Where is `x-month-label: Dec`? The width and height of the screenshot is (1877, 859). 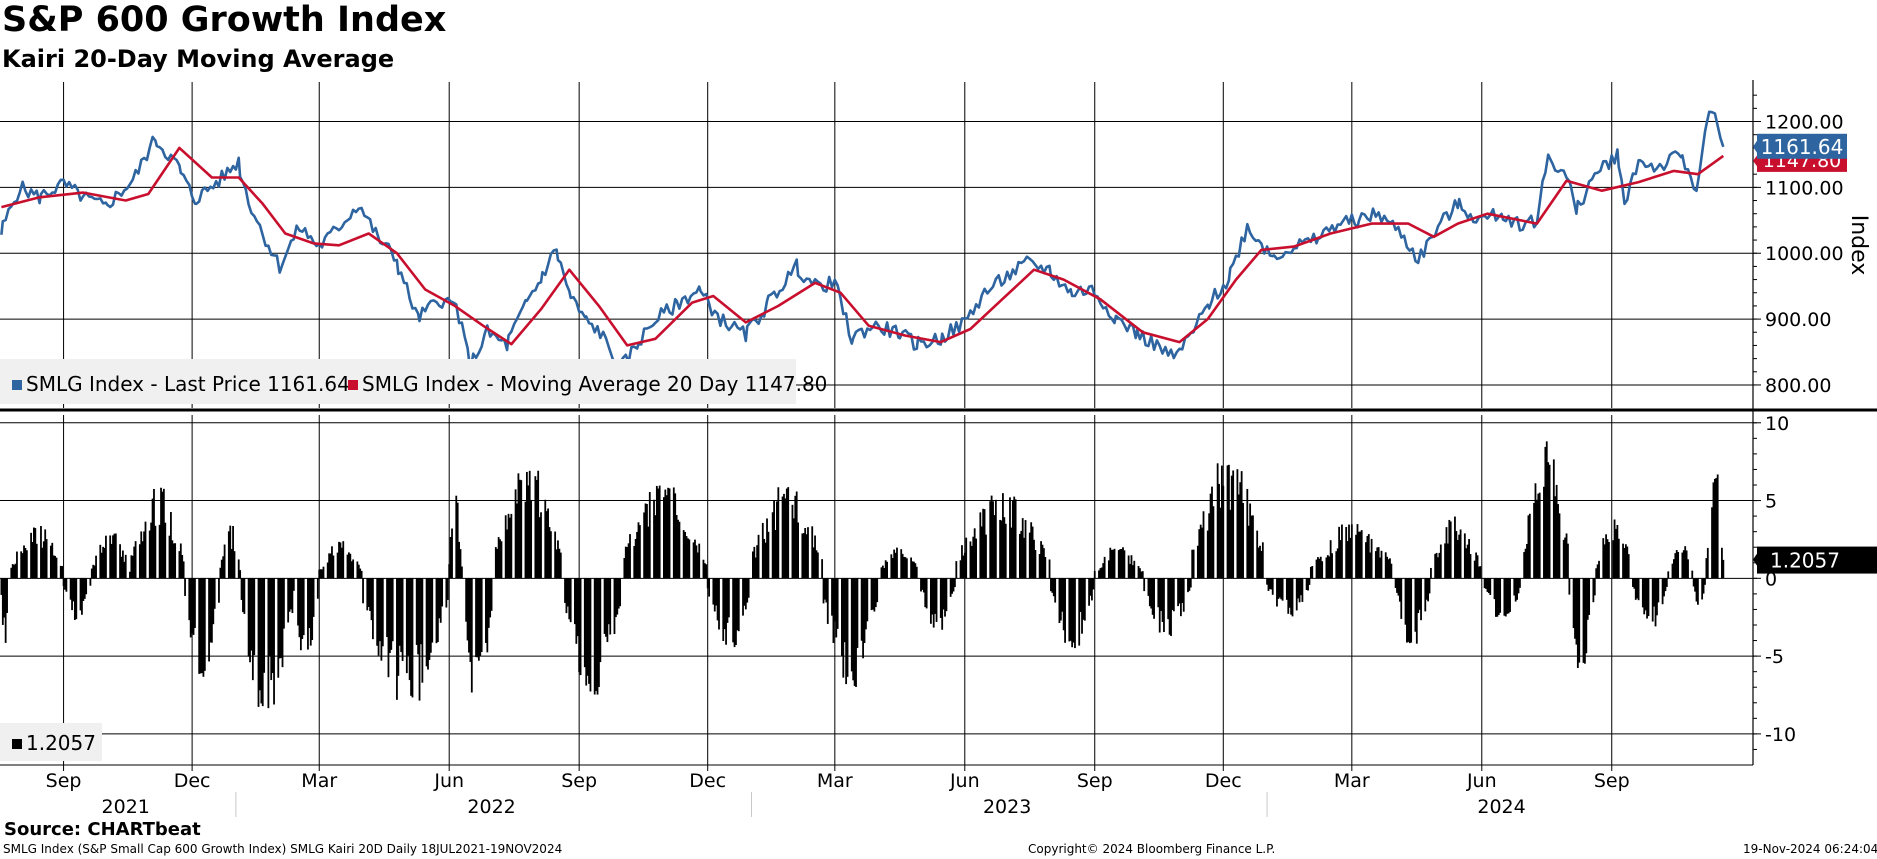
x-month-label: Dec is located at coordinates (192, 781).